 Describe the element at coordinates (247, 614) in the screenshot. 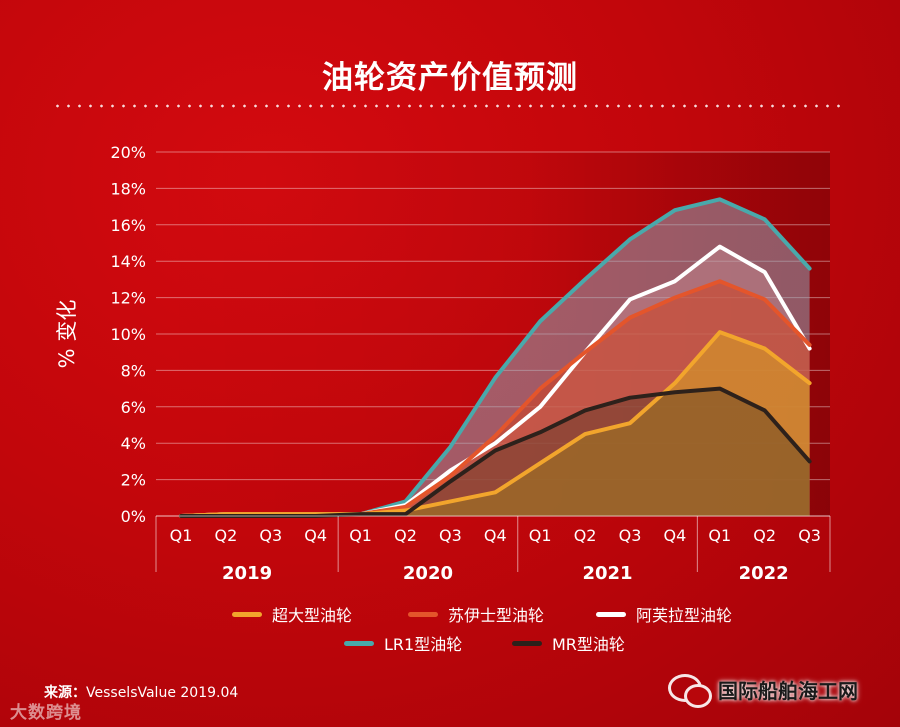

I see `legend-swatch-vlcc` at that location.